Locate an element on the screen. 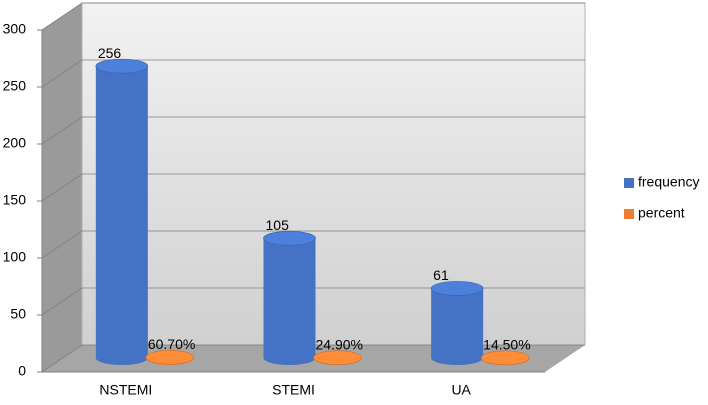  y-tick-label: 300 is located at coordinates (15, 29).